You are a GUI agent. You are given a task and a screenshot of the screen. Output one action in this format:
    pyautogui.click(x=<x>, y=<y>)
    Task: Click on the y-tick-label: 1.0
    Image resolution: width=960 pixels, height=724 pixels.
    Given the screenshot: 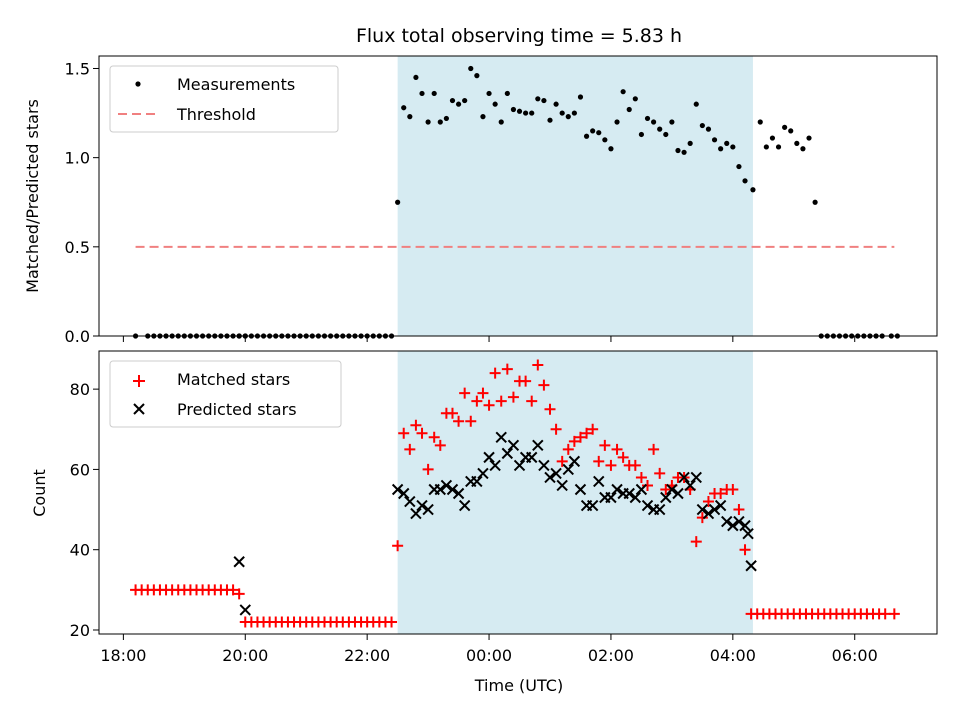 What is the action you would take?
    pyautogui.click(x=77, y=158)
    